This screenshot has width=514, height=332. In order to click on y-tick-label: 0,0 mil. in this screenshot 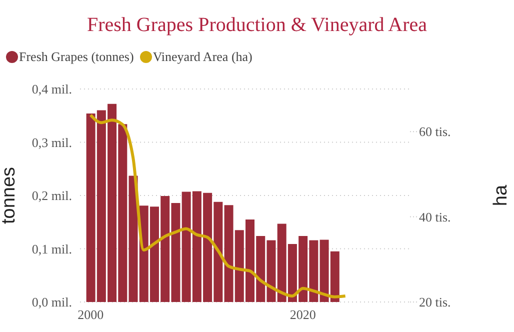, I will do `click(52, 302)`.